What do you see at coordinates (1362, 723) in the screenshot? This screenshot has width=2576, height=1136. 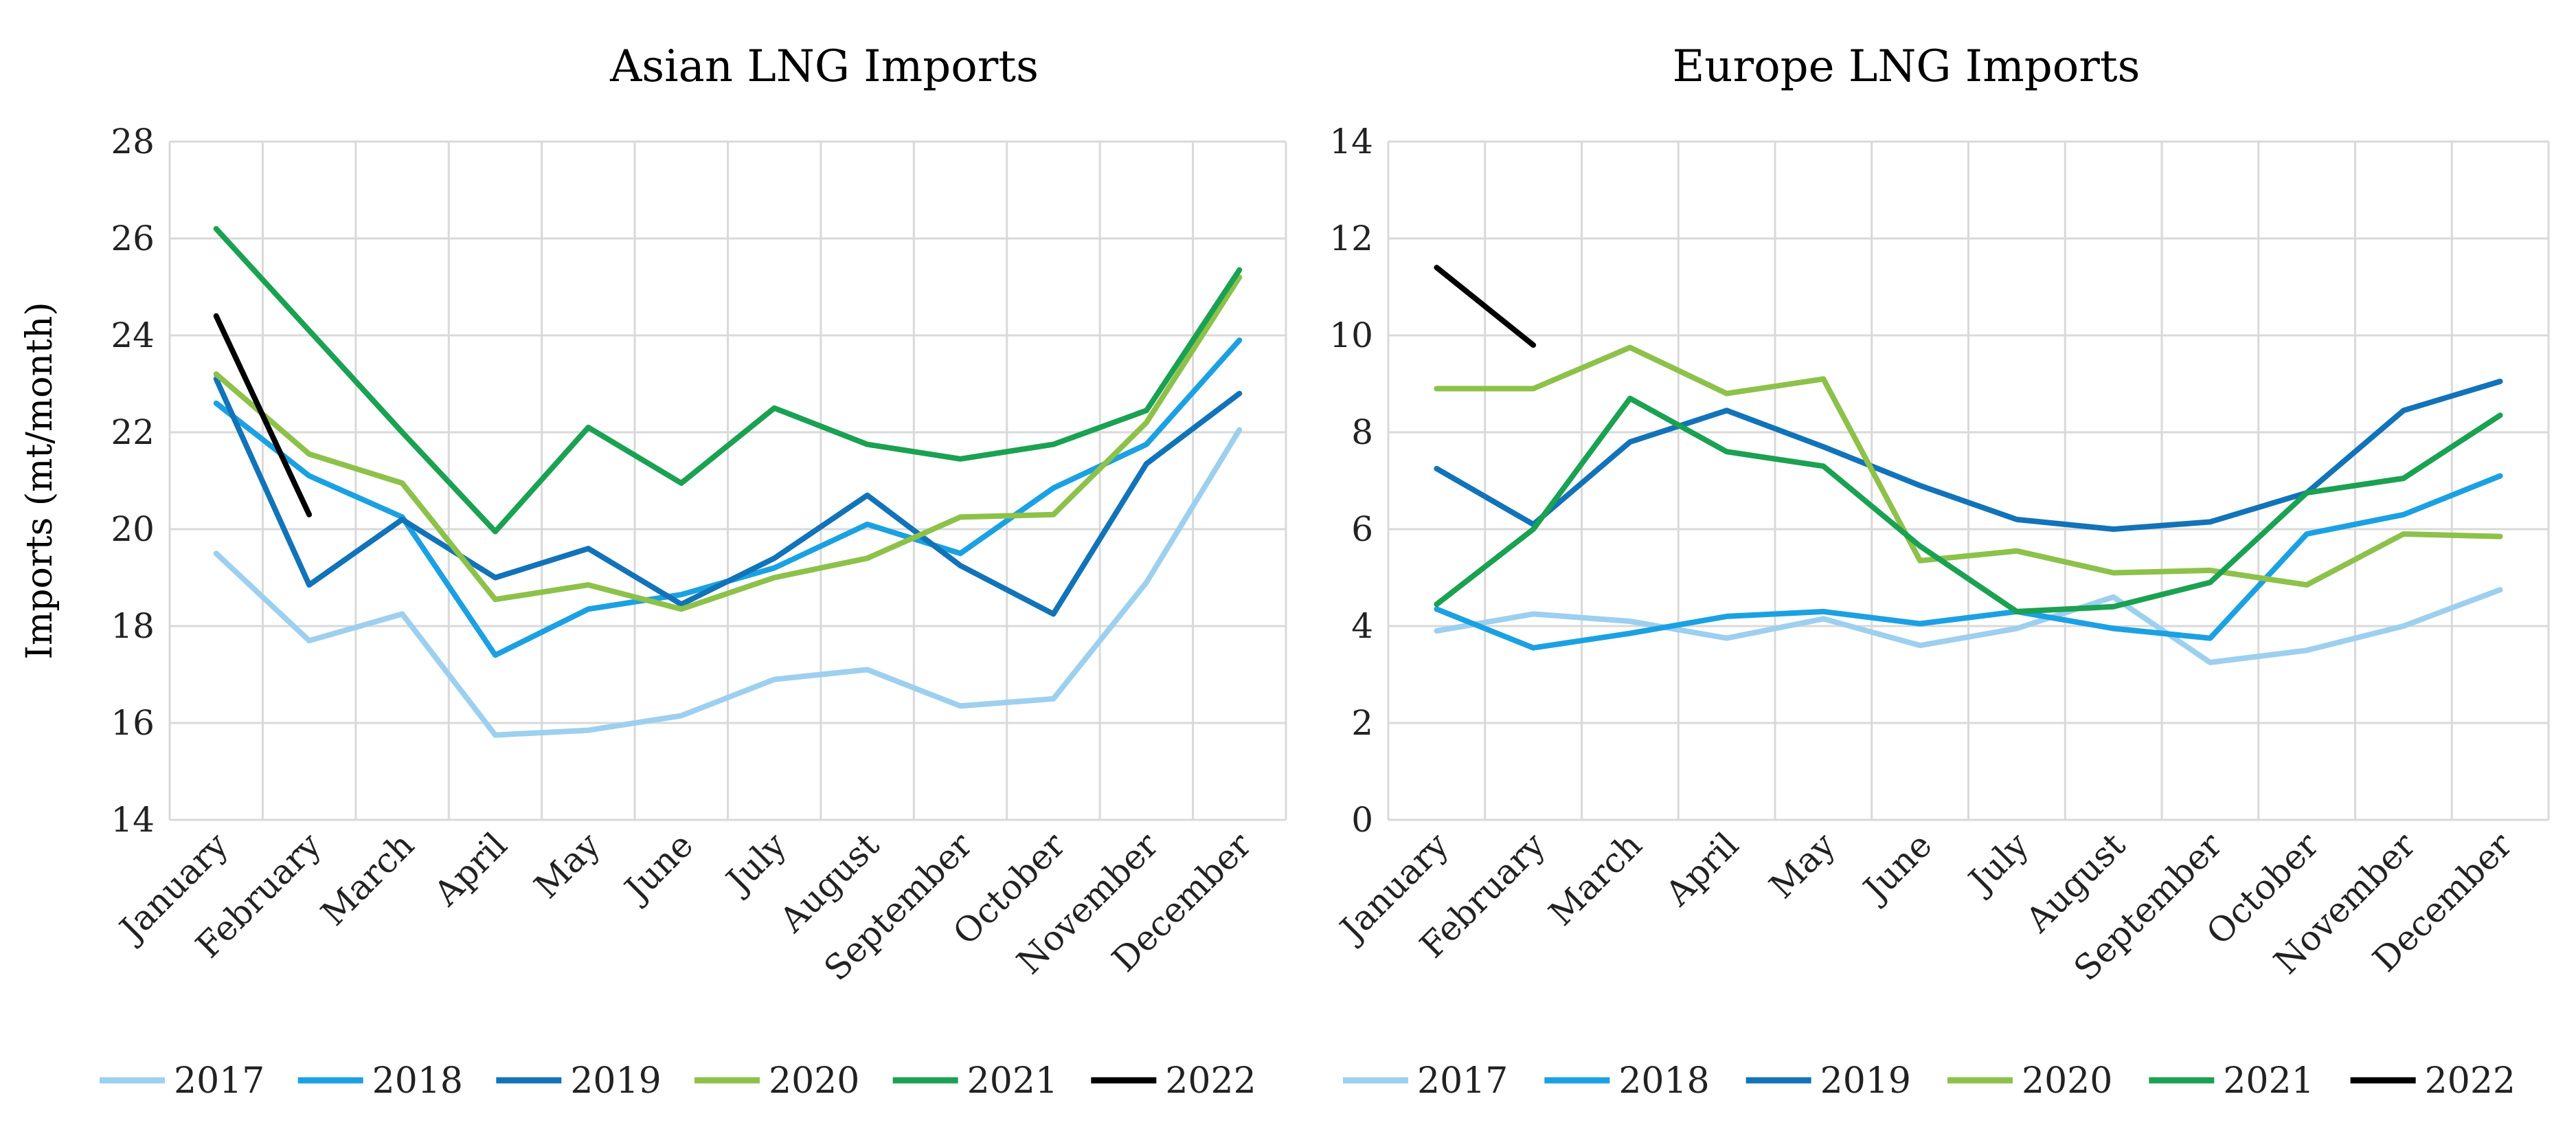 I see `y-tick-label: 2` at bounding box center [1362, 723].